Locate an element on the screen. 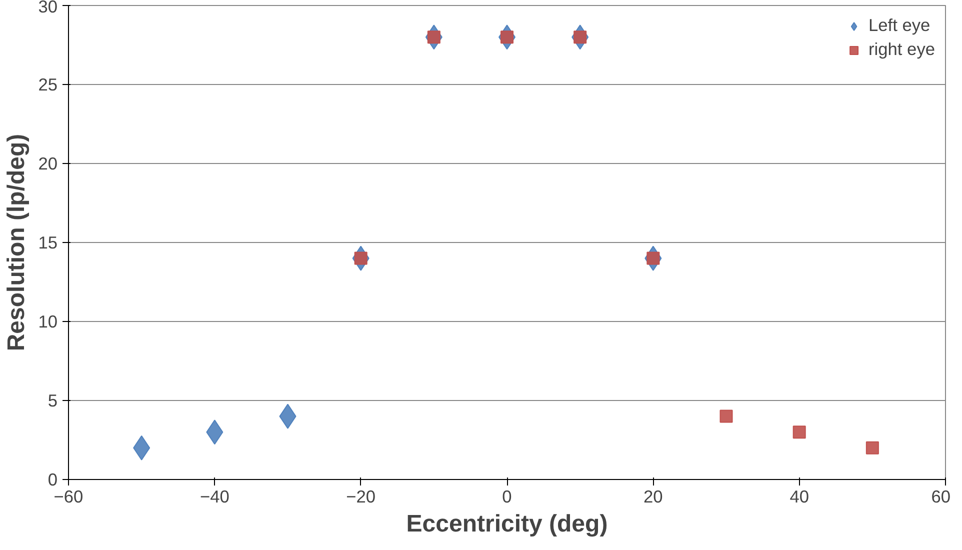 This screenshot has height=550, width=962. legend-label: Left eye is located at coordinates (899, 25).